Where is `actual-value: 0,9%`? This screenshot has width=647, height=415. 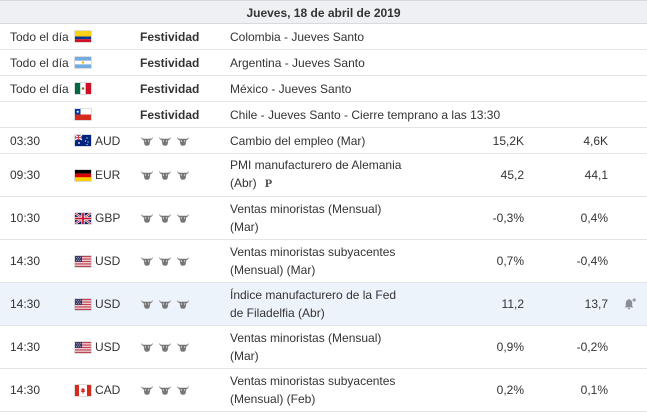 actual-value: 0,9% is located at coordinates (510, 347).